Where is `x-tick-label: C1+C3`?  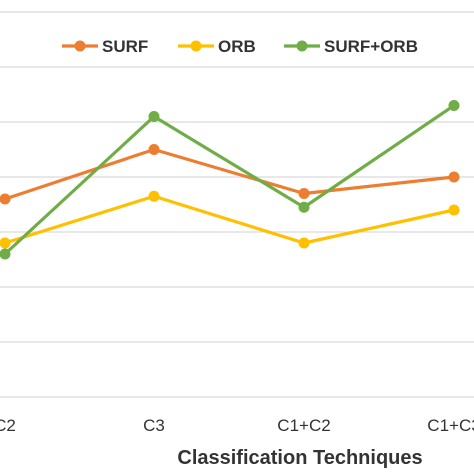 x-tick-label: C1+C3 is located at coordinates (450, 425).